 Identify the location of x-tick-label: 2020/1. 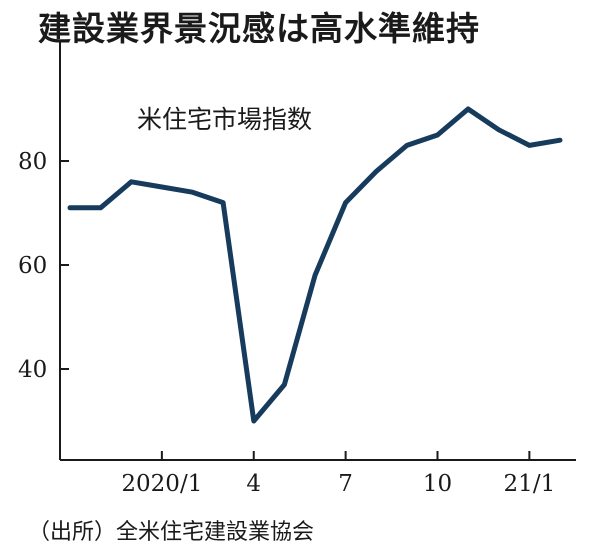
(161, 484).